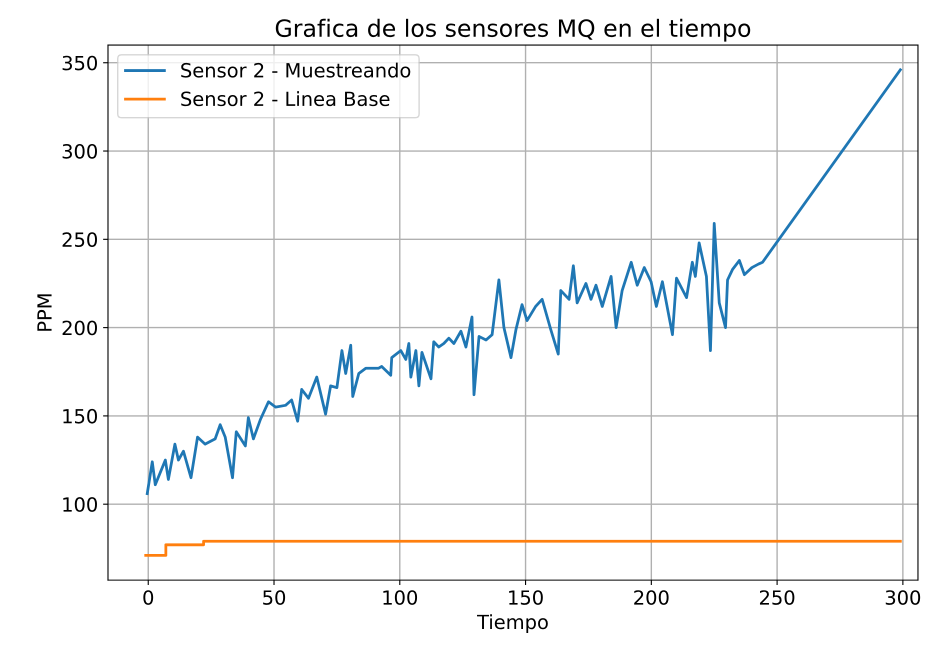  Describe the element at coordinates (274, 597) in the screenshot. I see `x-tick-label: 50` at that location.